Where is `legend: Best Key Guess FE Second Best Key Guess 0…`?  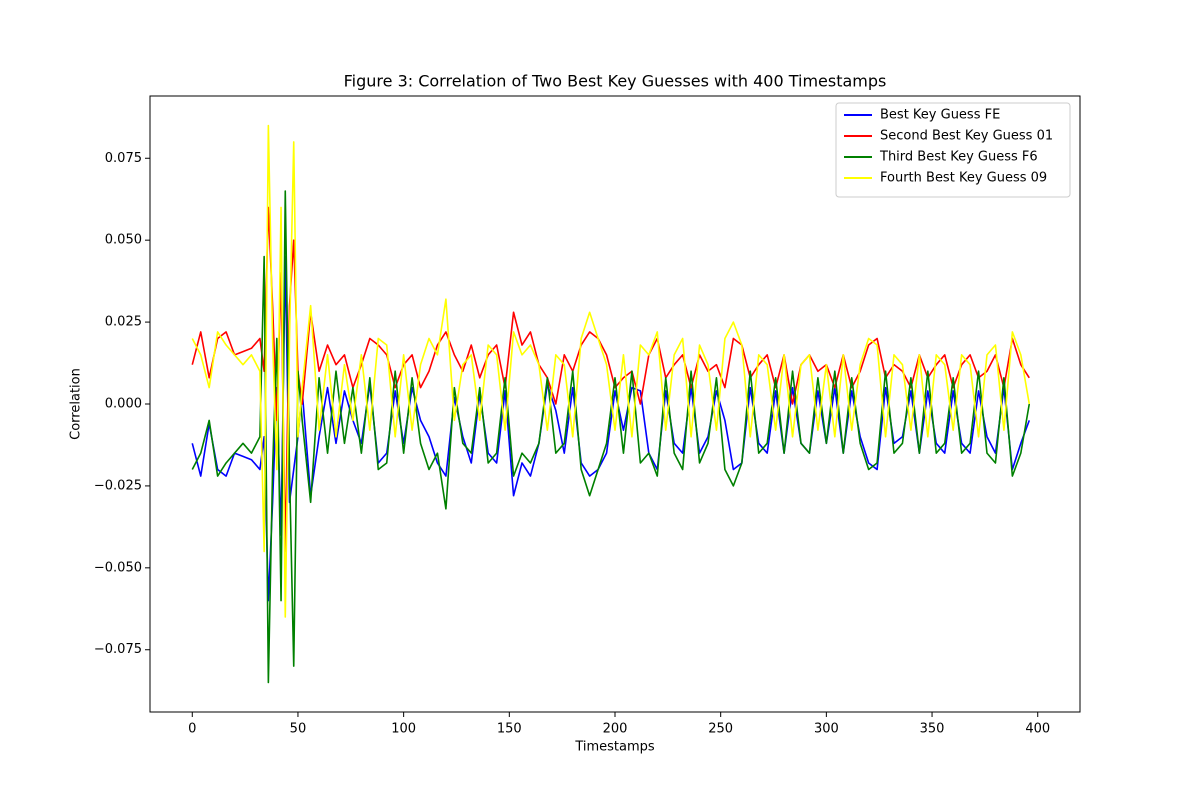 legend: Best Key Guess FE Second Best Key Guess 0… is located at coordinates (953, 150).